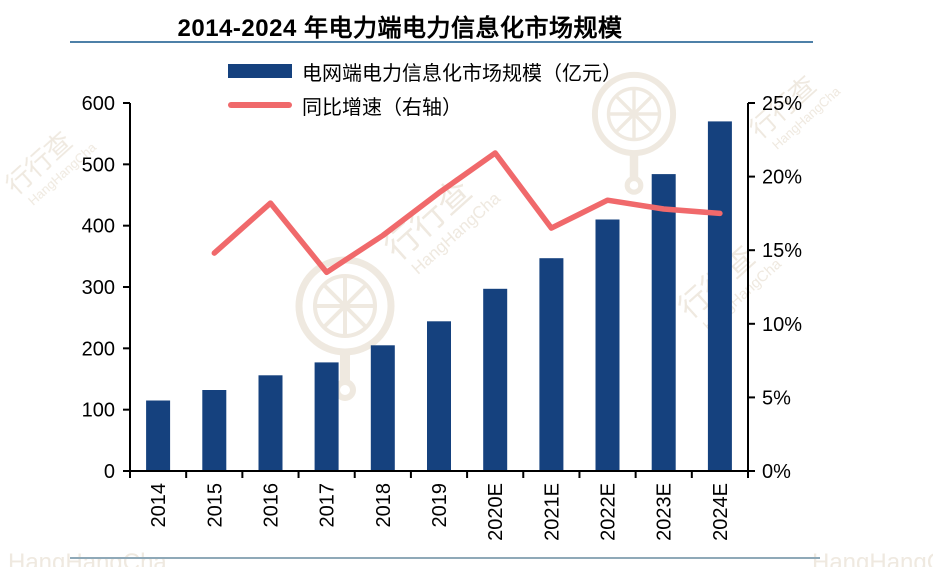 Image resolution: width=933 pixels, height=567 pixels. Describe the element at coordinates (665, 512) in the screenshot. I see `x-axis-label-2023E: 2023E` at that location.